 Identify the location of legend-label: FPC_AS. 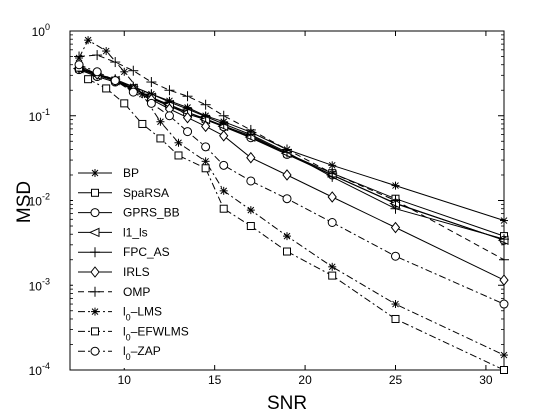
(146, 252).